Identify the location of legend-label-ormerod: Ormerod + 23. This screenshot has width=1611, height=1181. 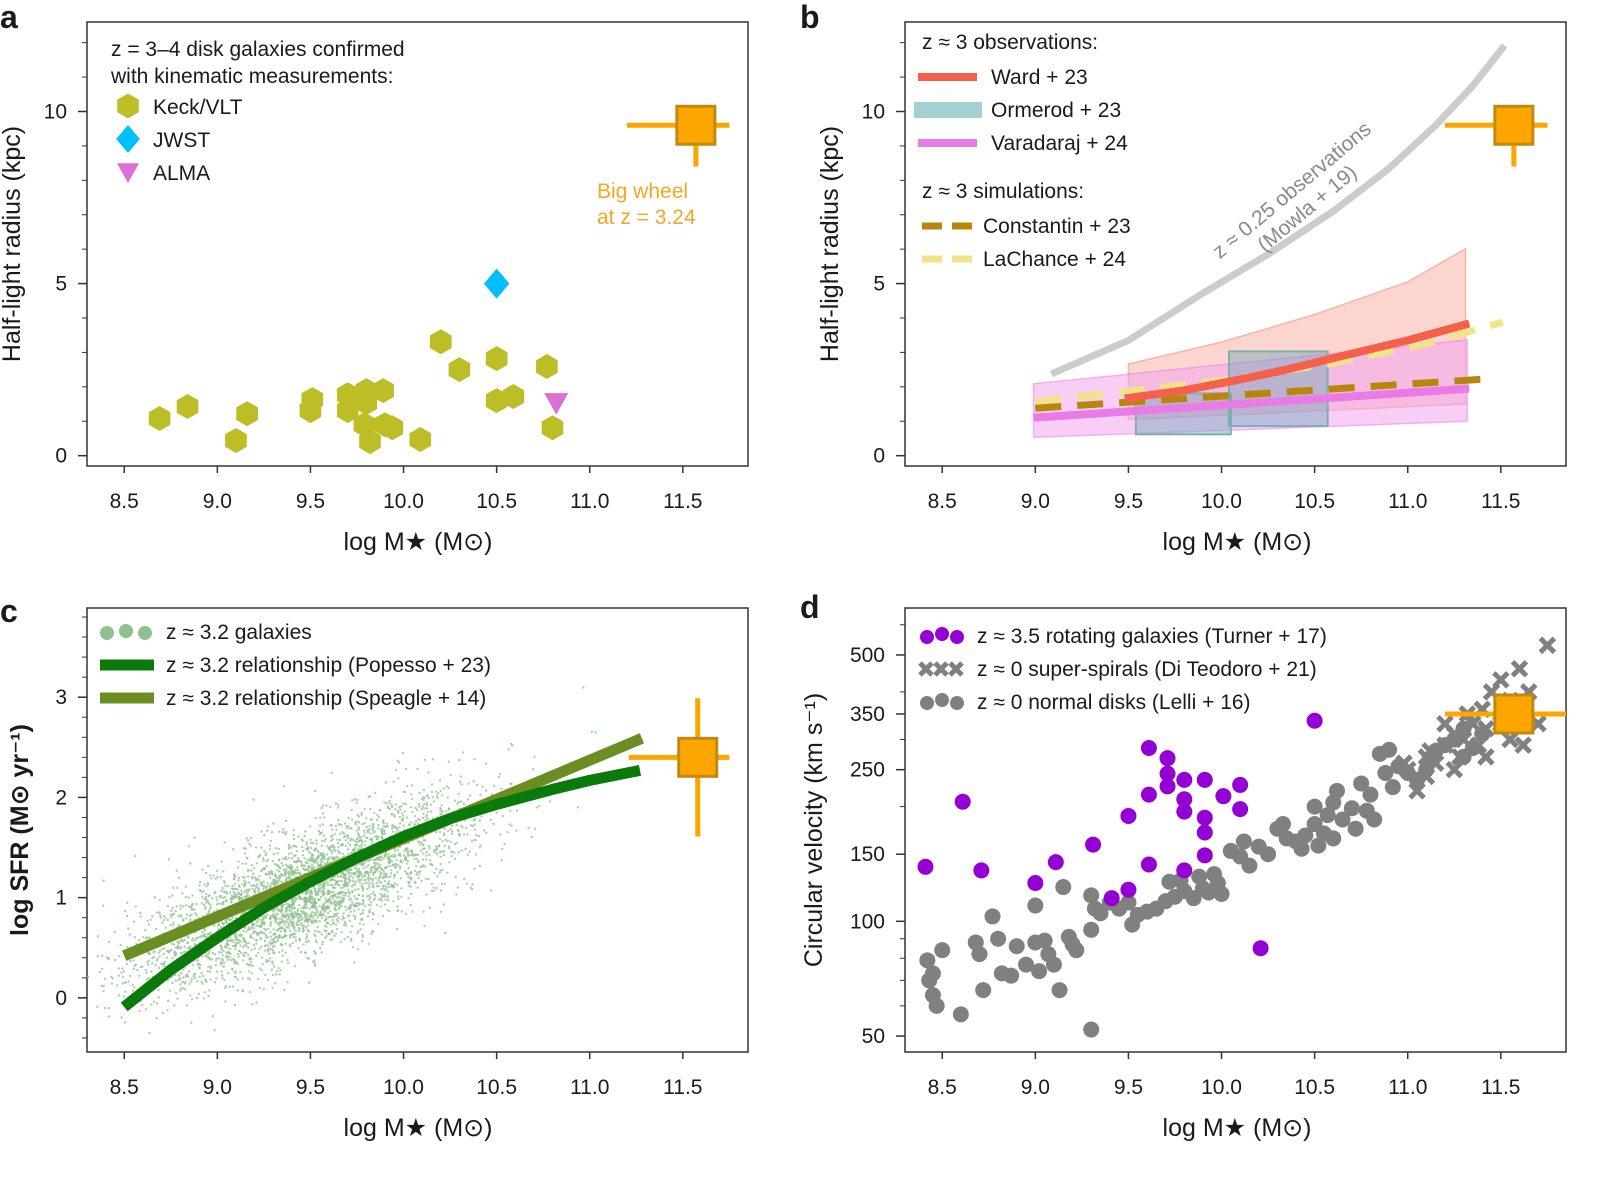
(1056, 110).